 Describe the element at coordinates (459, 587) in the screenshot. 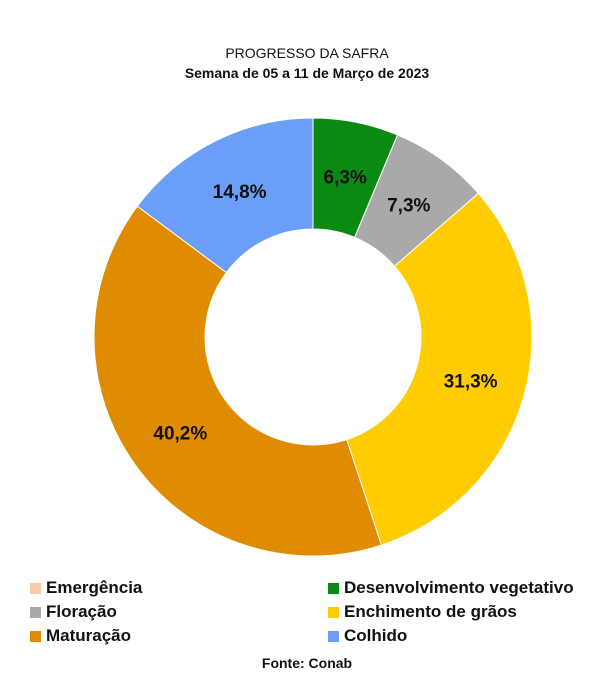

I see `legend-label: Desenvolvimento vegetativo` at that location.